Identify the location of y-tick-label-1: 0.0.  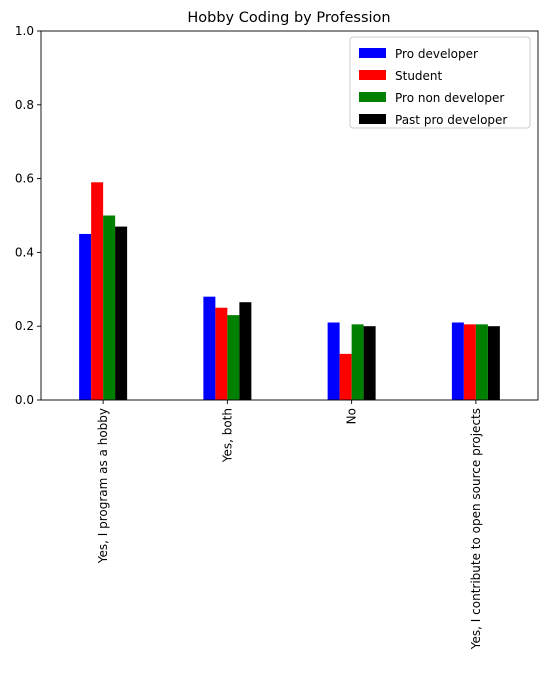
(24, 400).